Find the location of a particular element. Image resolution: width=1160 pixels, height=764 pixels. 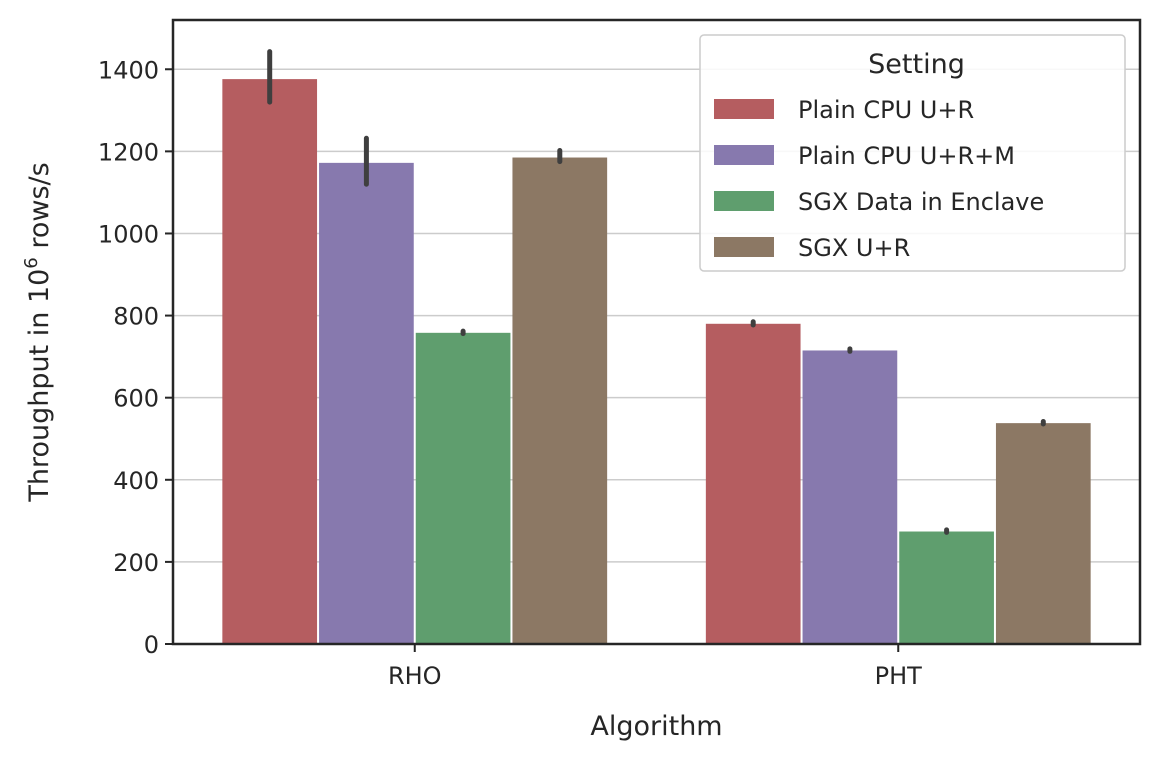

legend-label-3: SGX Data in Enclave is located at coordinates (921, 202).